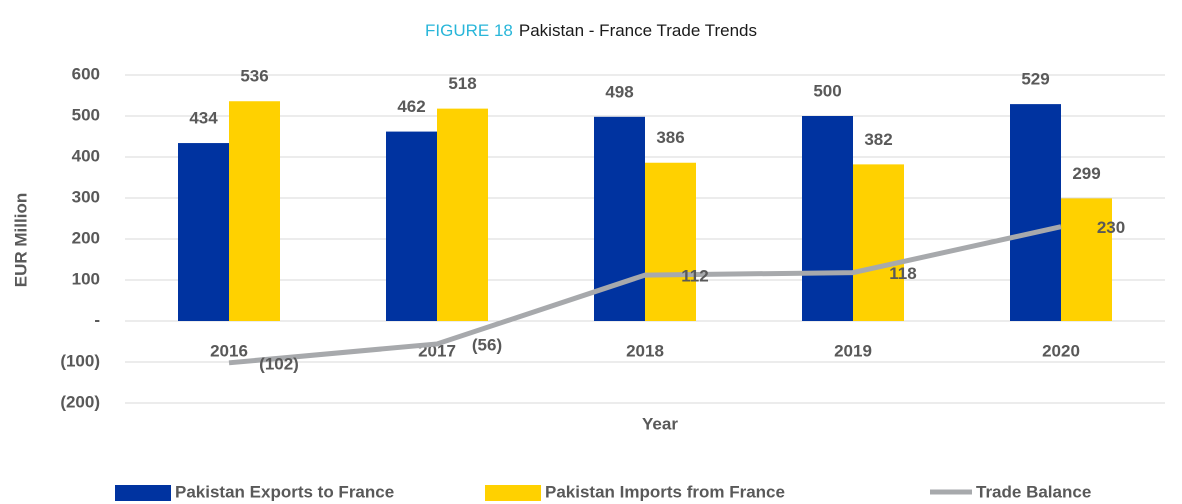 This screenshot has height=504, width=1182. I want to click on x-tick-label: 2016, so click(229, 350).